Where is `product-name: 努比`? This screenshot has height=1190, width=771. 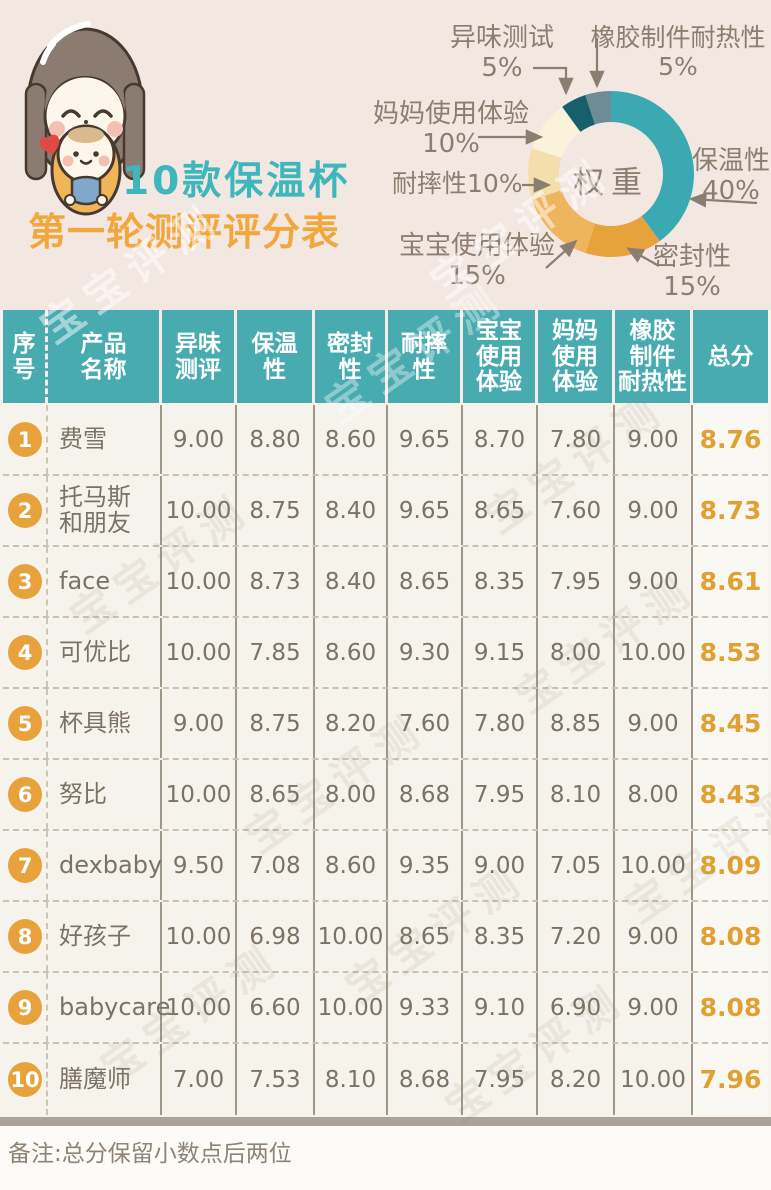 product-name: 努比 is located at coordinates (105, 794).